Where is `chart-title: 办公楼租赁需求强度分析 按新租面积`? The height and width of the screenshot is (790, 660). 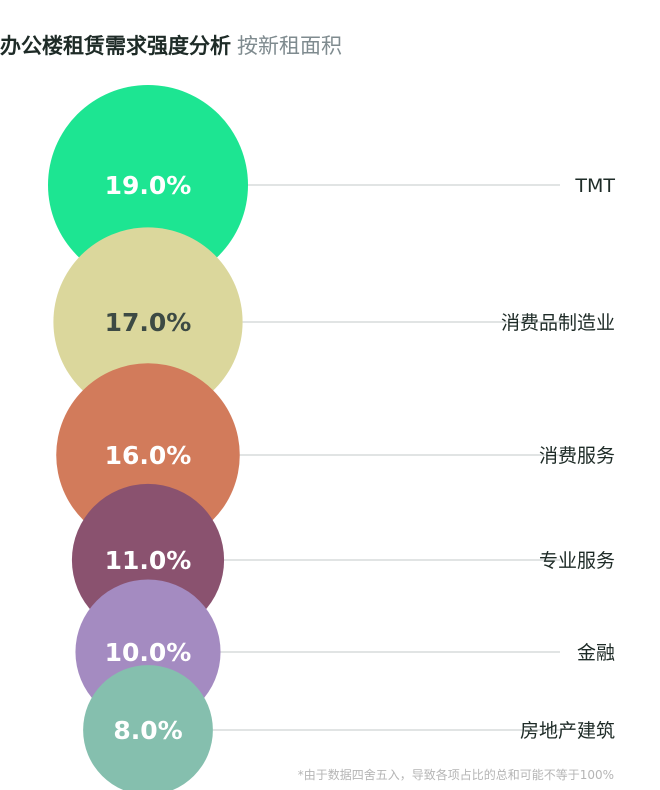 chart-title: 办公楼租赁需求强度分析 按新租面积 is located at coordinates (171, 45).